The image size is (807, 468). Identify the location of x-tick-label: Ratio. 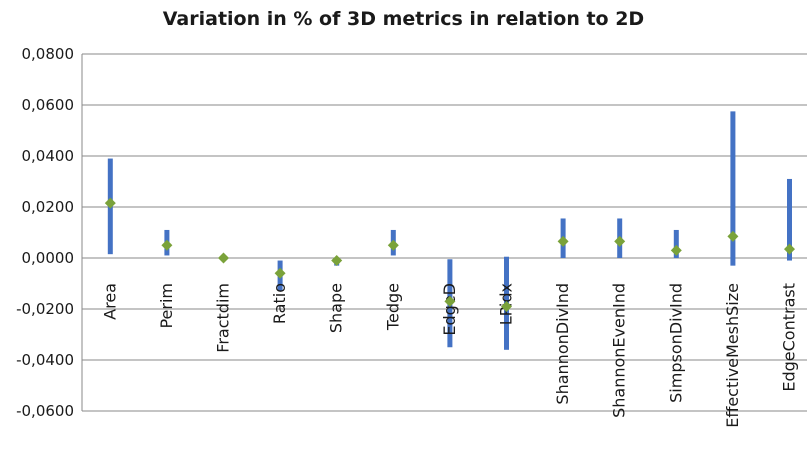
(279, 303).